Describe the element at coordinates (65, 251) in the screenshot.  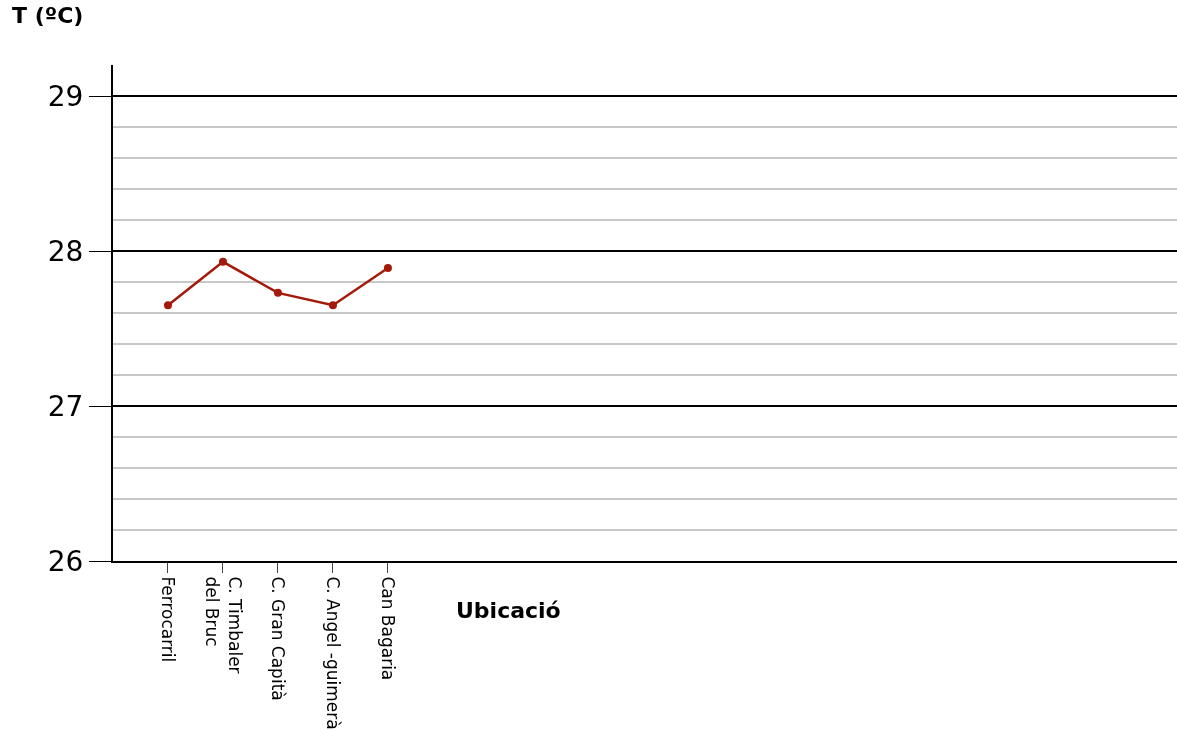
I see `y-tick-label: 28` at that location.